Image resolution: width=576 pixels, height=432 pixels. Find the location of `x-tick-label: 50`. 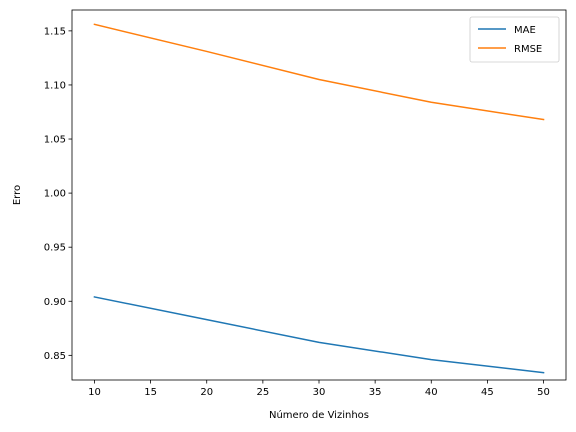

x-tick-label: 50 is located at coordinates (543, 392).